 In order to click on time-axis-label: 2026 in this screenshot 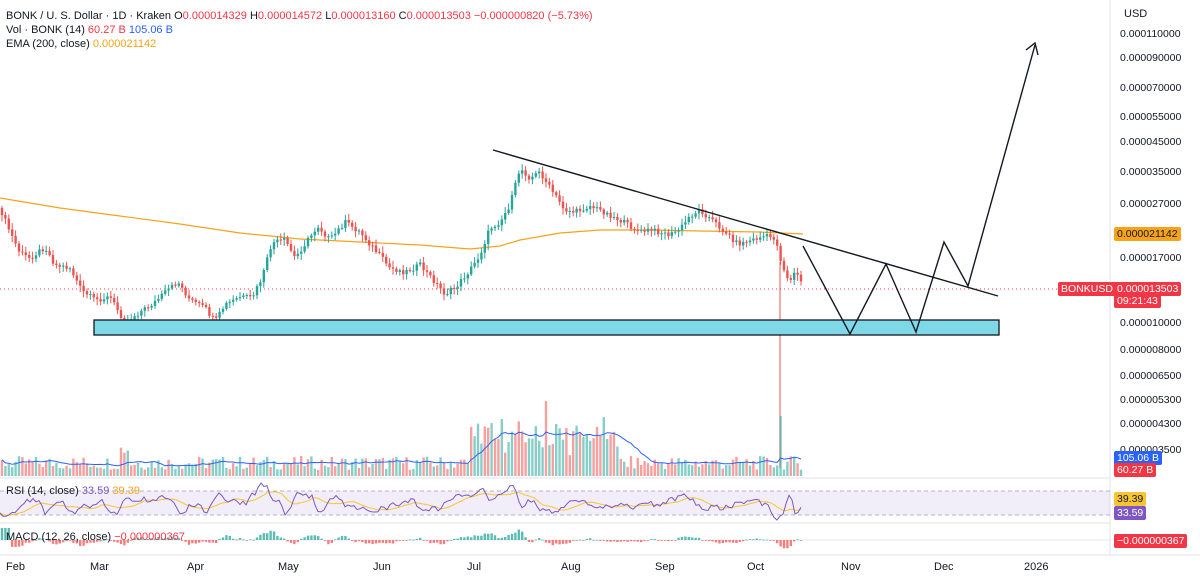, I will do `click(1036, 567)`.